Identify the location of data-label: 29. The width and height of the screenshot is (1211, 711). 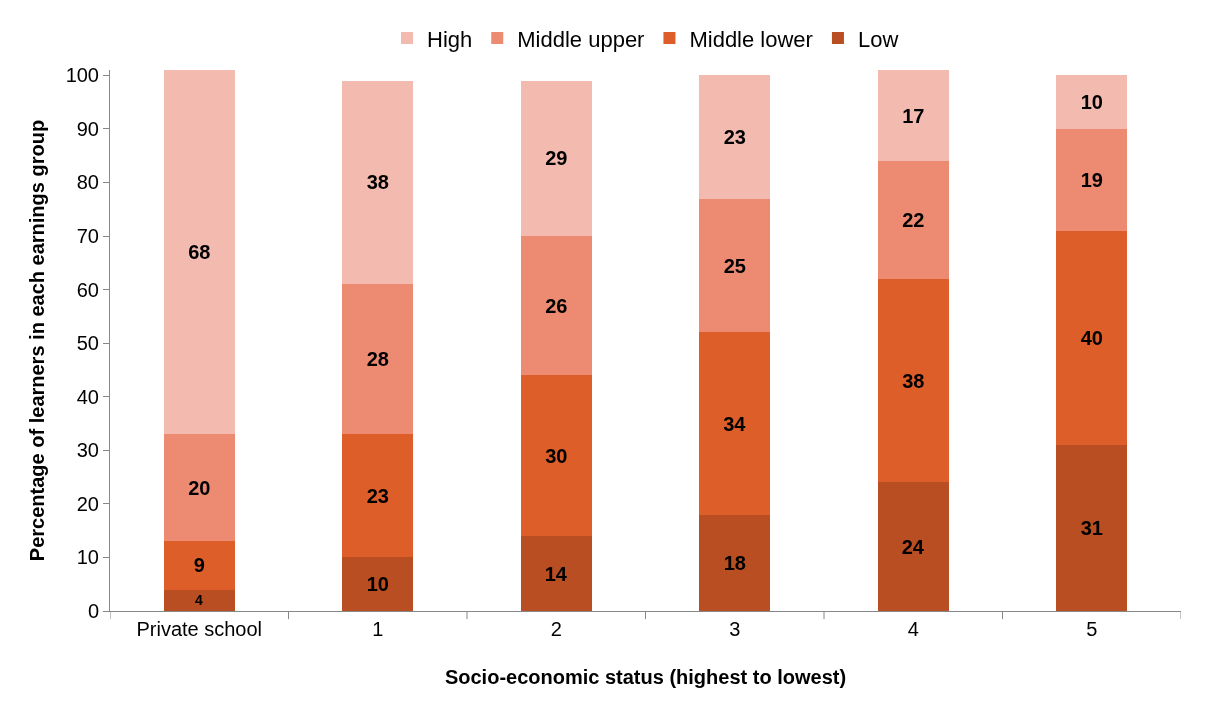
(556, 158).